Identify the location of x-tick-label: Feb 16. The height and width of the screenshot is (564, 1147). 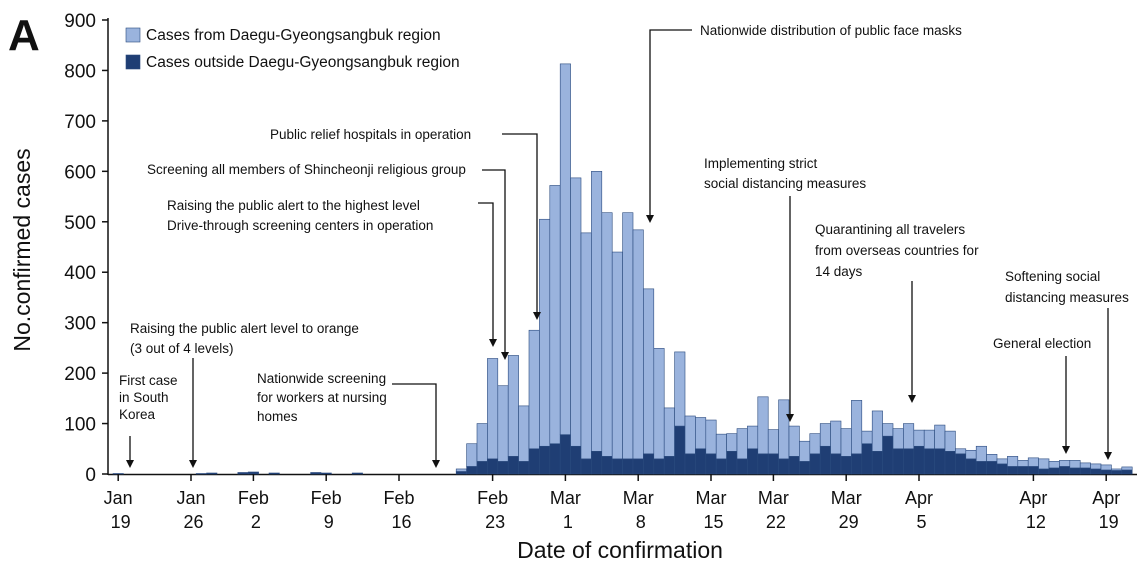
(398, 510).